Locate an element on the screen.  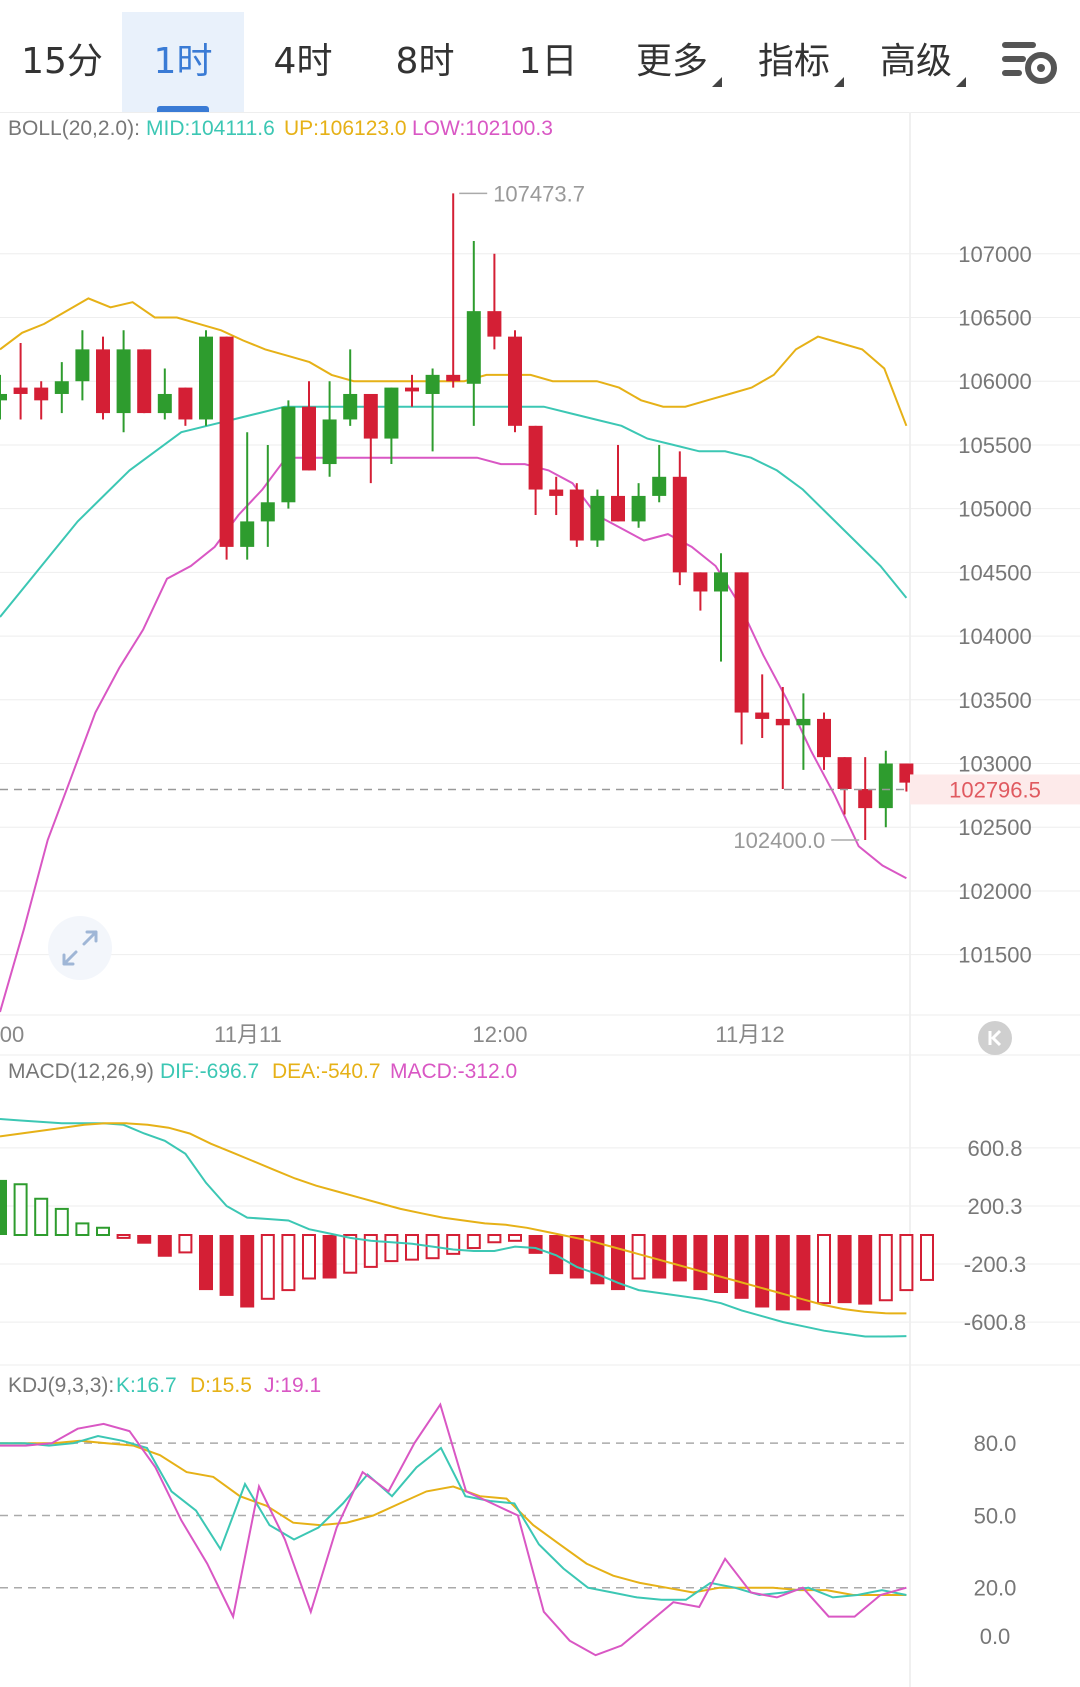
y-tick-label: 104500 is located at coordinates (994, 572).